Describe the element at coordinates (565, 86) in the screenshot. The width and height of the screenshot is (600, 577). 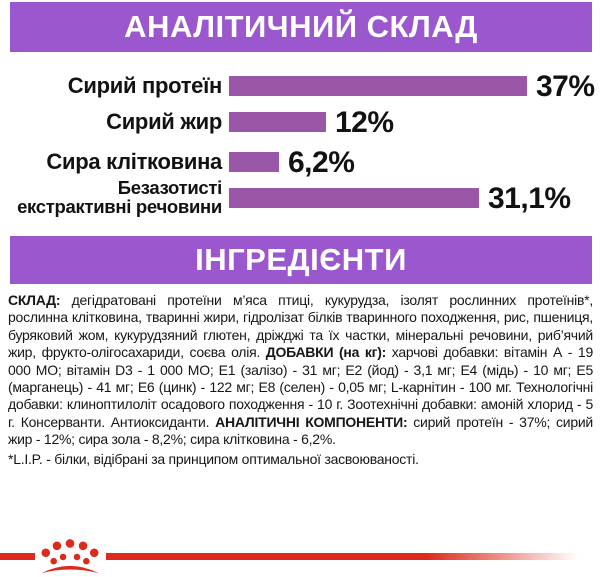
I see `bar-value: 37%` at that location.